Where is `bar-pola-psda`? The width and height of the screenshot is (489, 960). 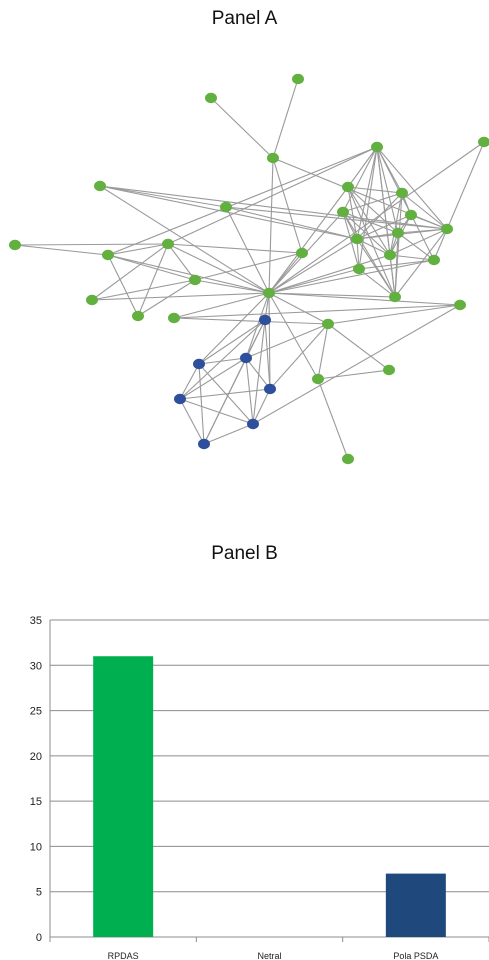
bar-pola-psda is located at coordinates (415, 905).